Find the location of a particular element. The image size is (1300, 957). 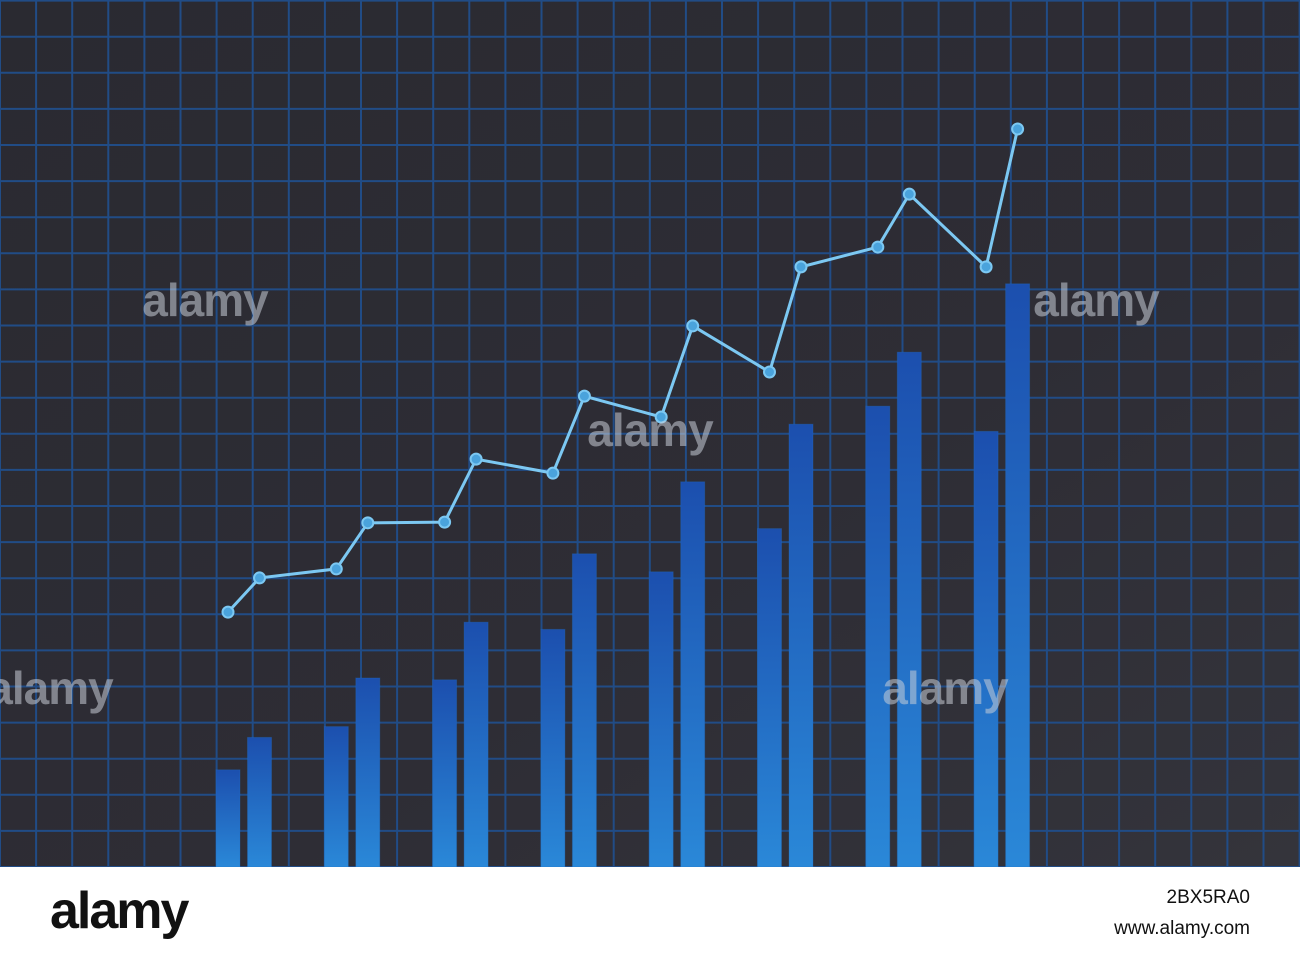

image-id: 2BX5RA0 is located at coordinates (1208, 897).